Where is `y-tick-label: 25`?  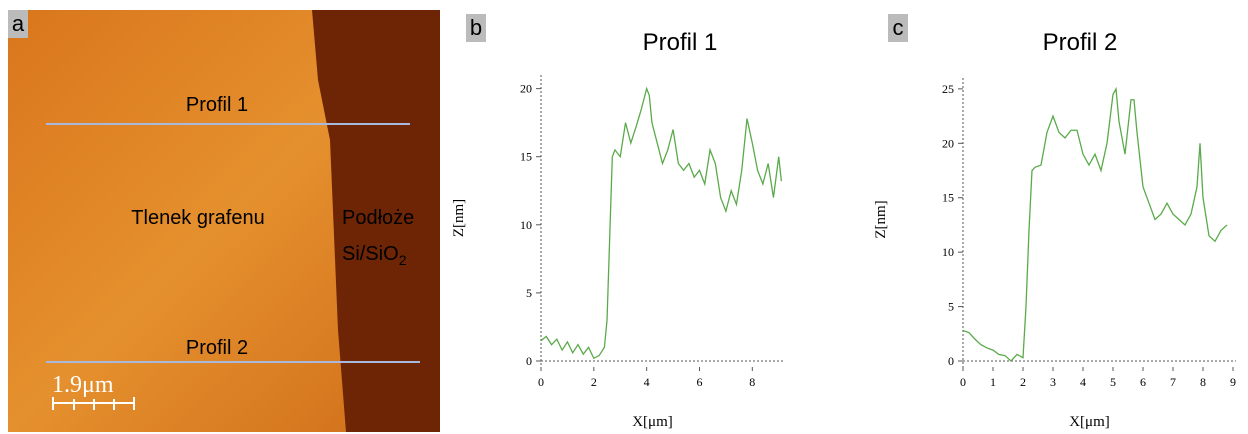 y-tick-label: 25 is located at coordinates (948, 89).